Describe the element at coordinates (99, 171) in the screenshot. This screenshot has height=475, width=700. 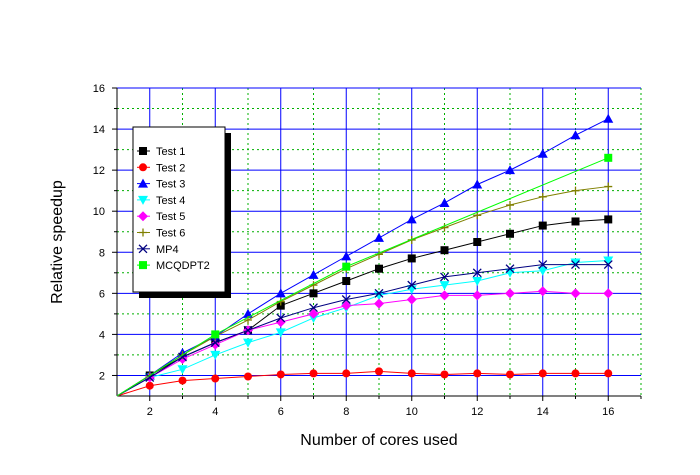
I see `y-tick-label: 12` at that location.